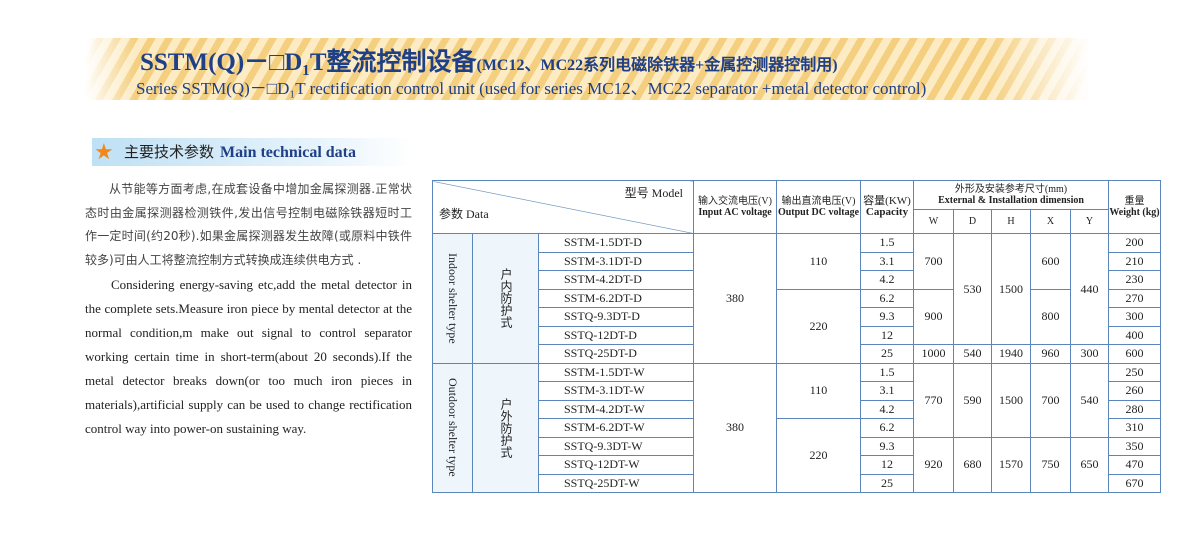 This screenshot has height=556, width=1200. I want to click on dimension-column: H, so click(1011, 221).